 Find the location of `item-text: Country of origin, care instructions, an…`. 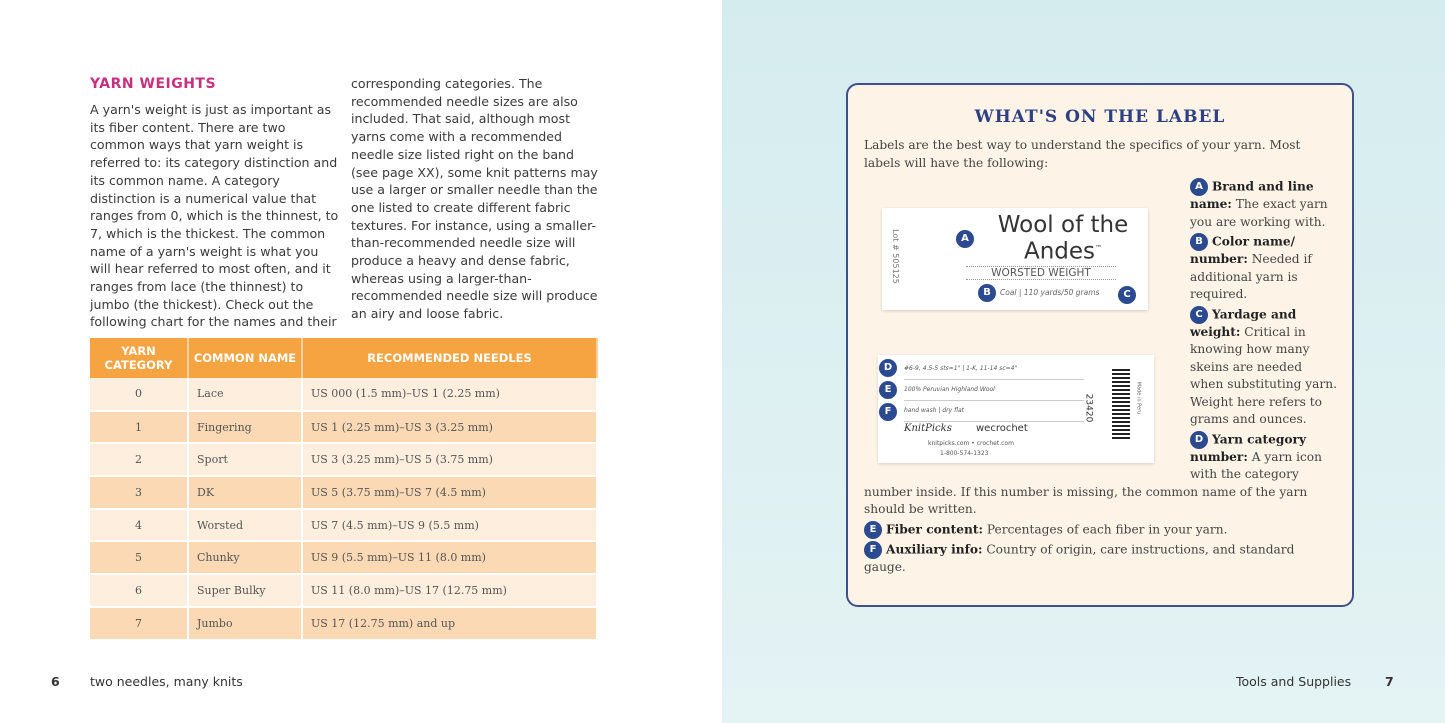

item-text: Country of origin, care instructions, an… is located at coordinates (1079, 558).